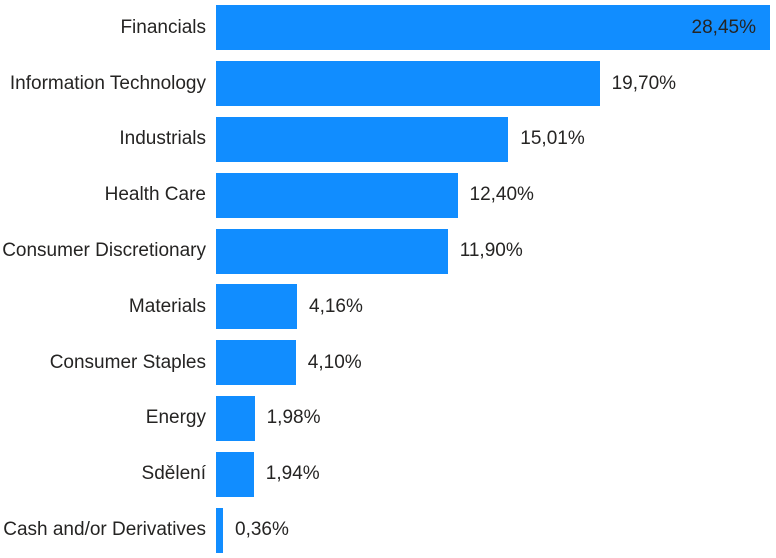 The image size is (776, 558). Describe the element at coordinates (127, 362) in the screenshot. I see `category-label: Consumer Staples` at that location.